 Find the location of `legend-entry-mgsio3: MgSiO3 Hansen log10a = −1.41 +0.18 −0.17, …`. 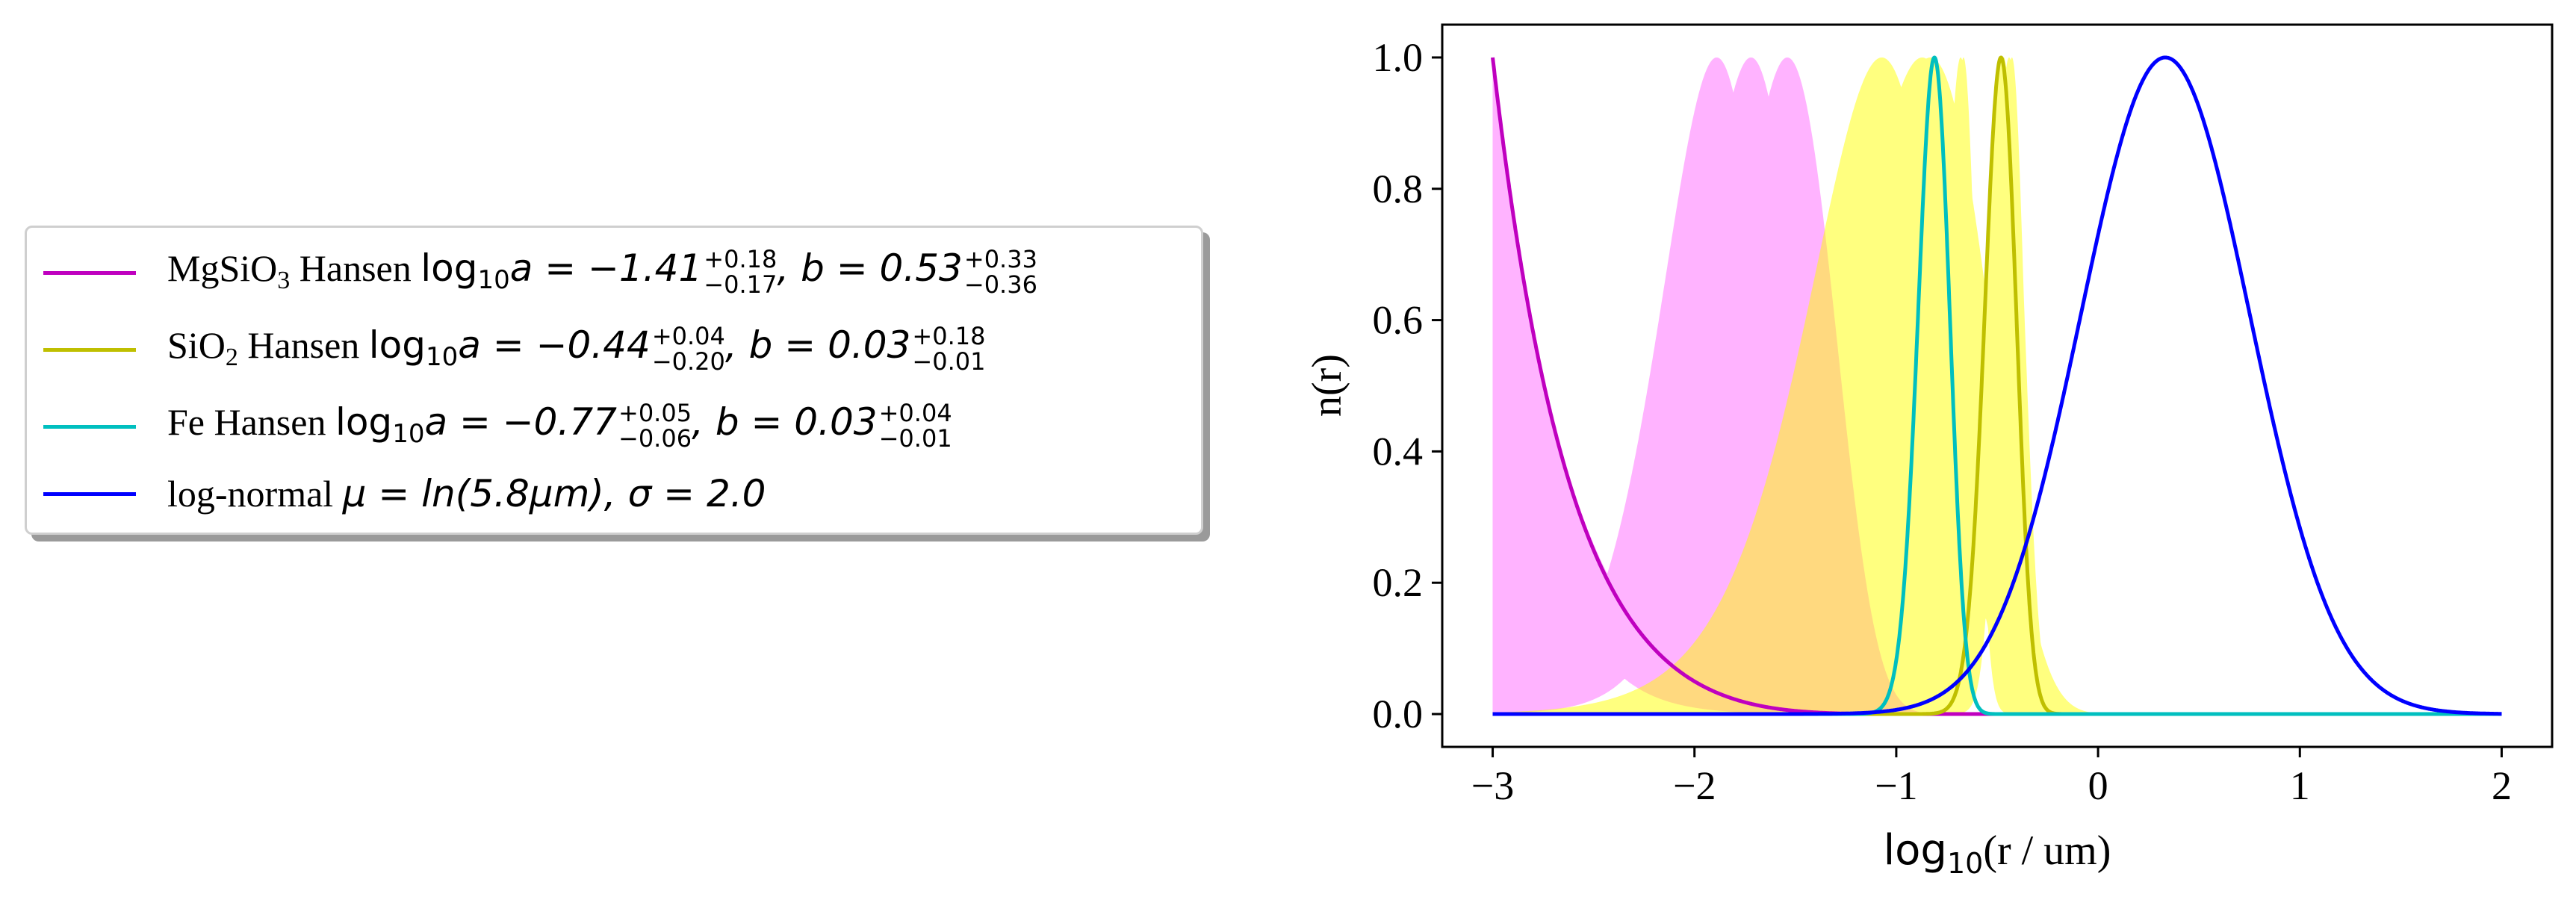

legend-entry-mgsio3: MgSiO3 Hansen log10a = −1.41 +0.18 −0.17, … is located at coordinates (540, 272).